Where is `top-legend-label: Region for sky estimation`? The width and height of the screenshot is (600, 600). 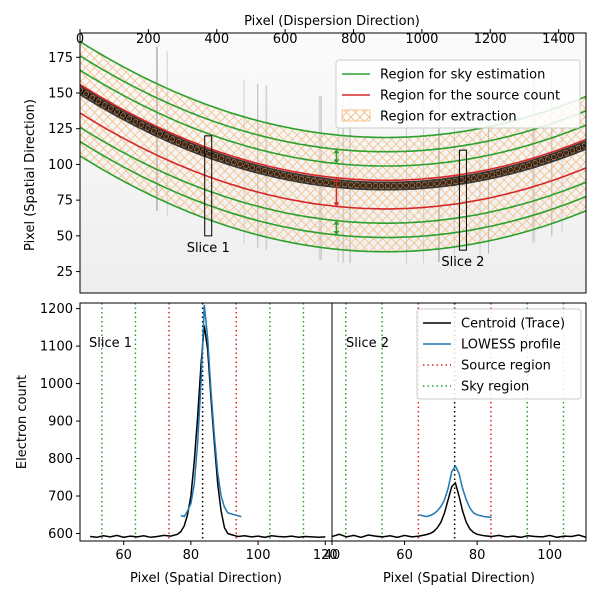 top-legend-label: Region for sky estimation is located at coordinates (462, 75).